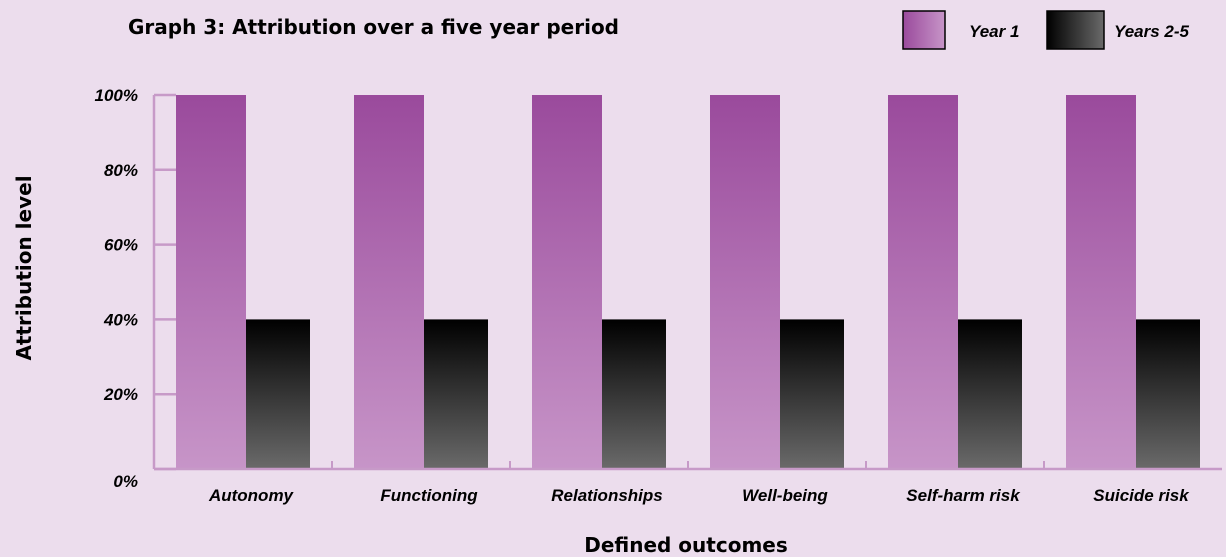 This screenshot has width=1226, height=557. Describe the element at coordinates (1152, 31) in the screenshot. I see `legend-label-years-2-5: Years 2-5` at that location.